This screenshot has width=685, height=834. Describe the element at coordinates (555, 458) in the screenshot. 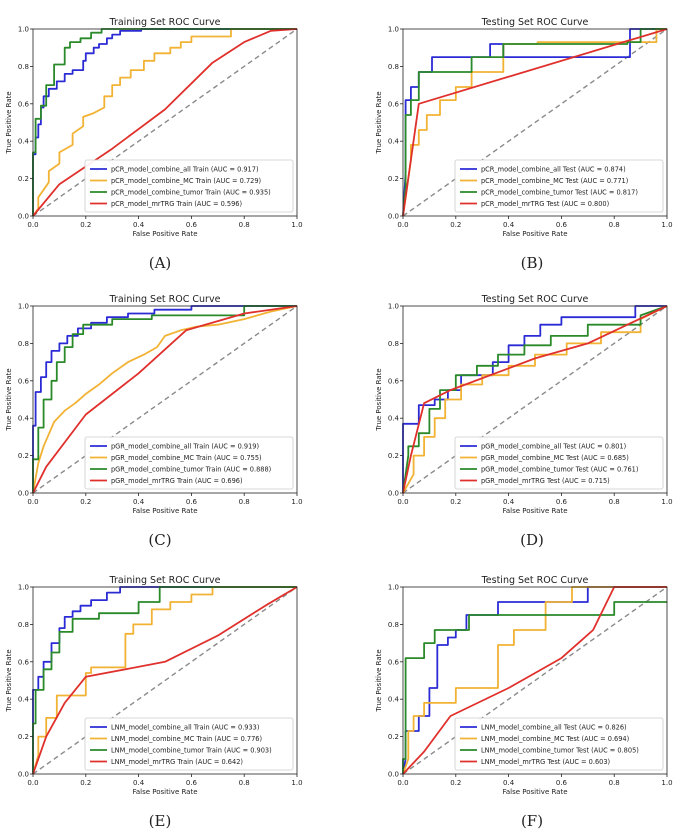

I see `legend-entry: pGR_model_combine_MC Test (AUC = 0.685)` at that location.